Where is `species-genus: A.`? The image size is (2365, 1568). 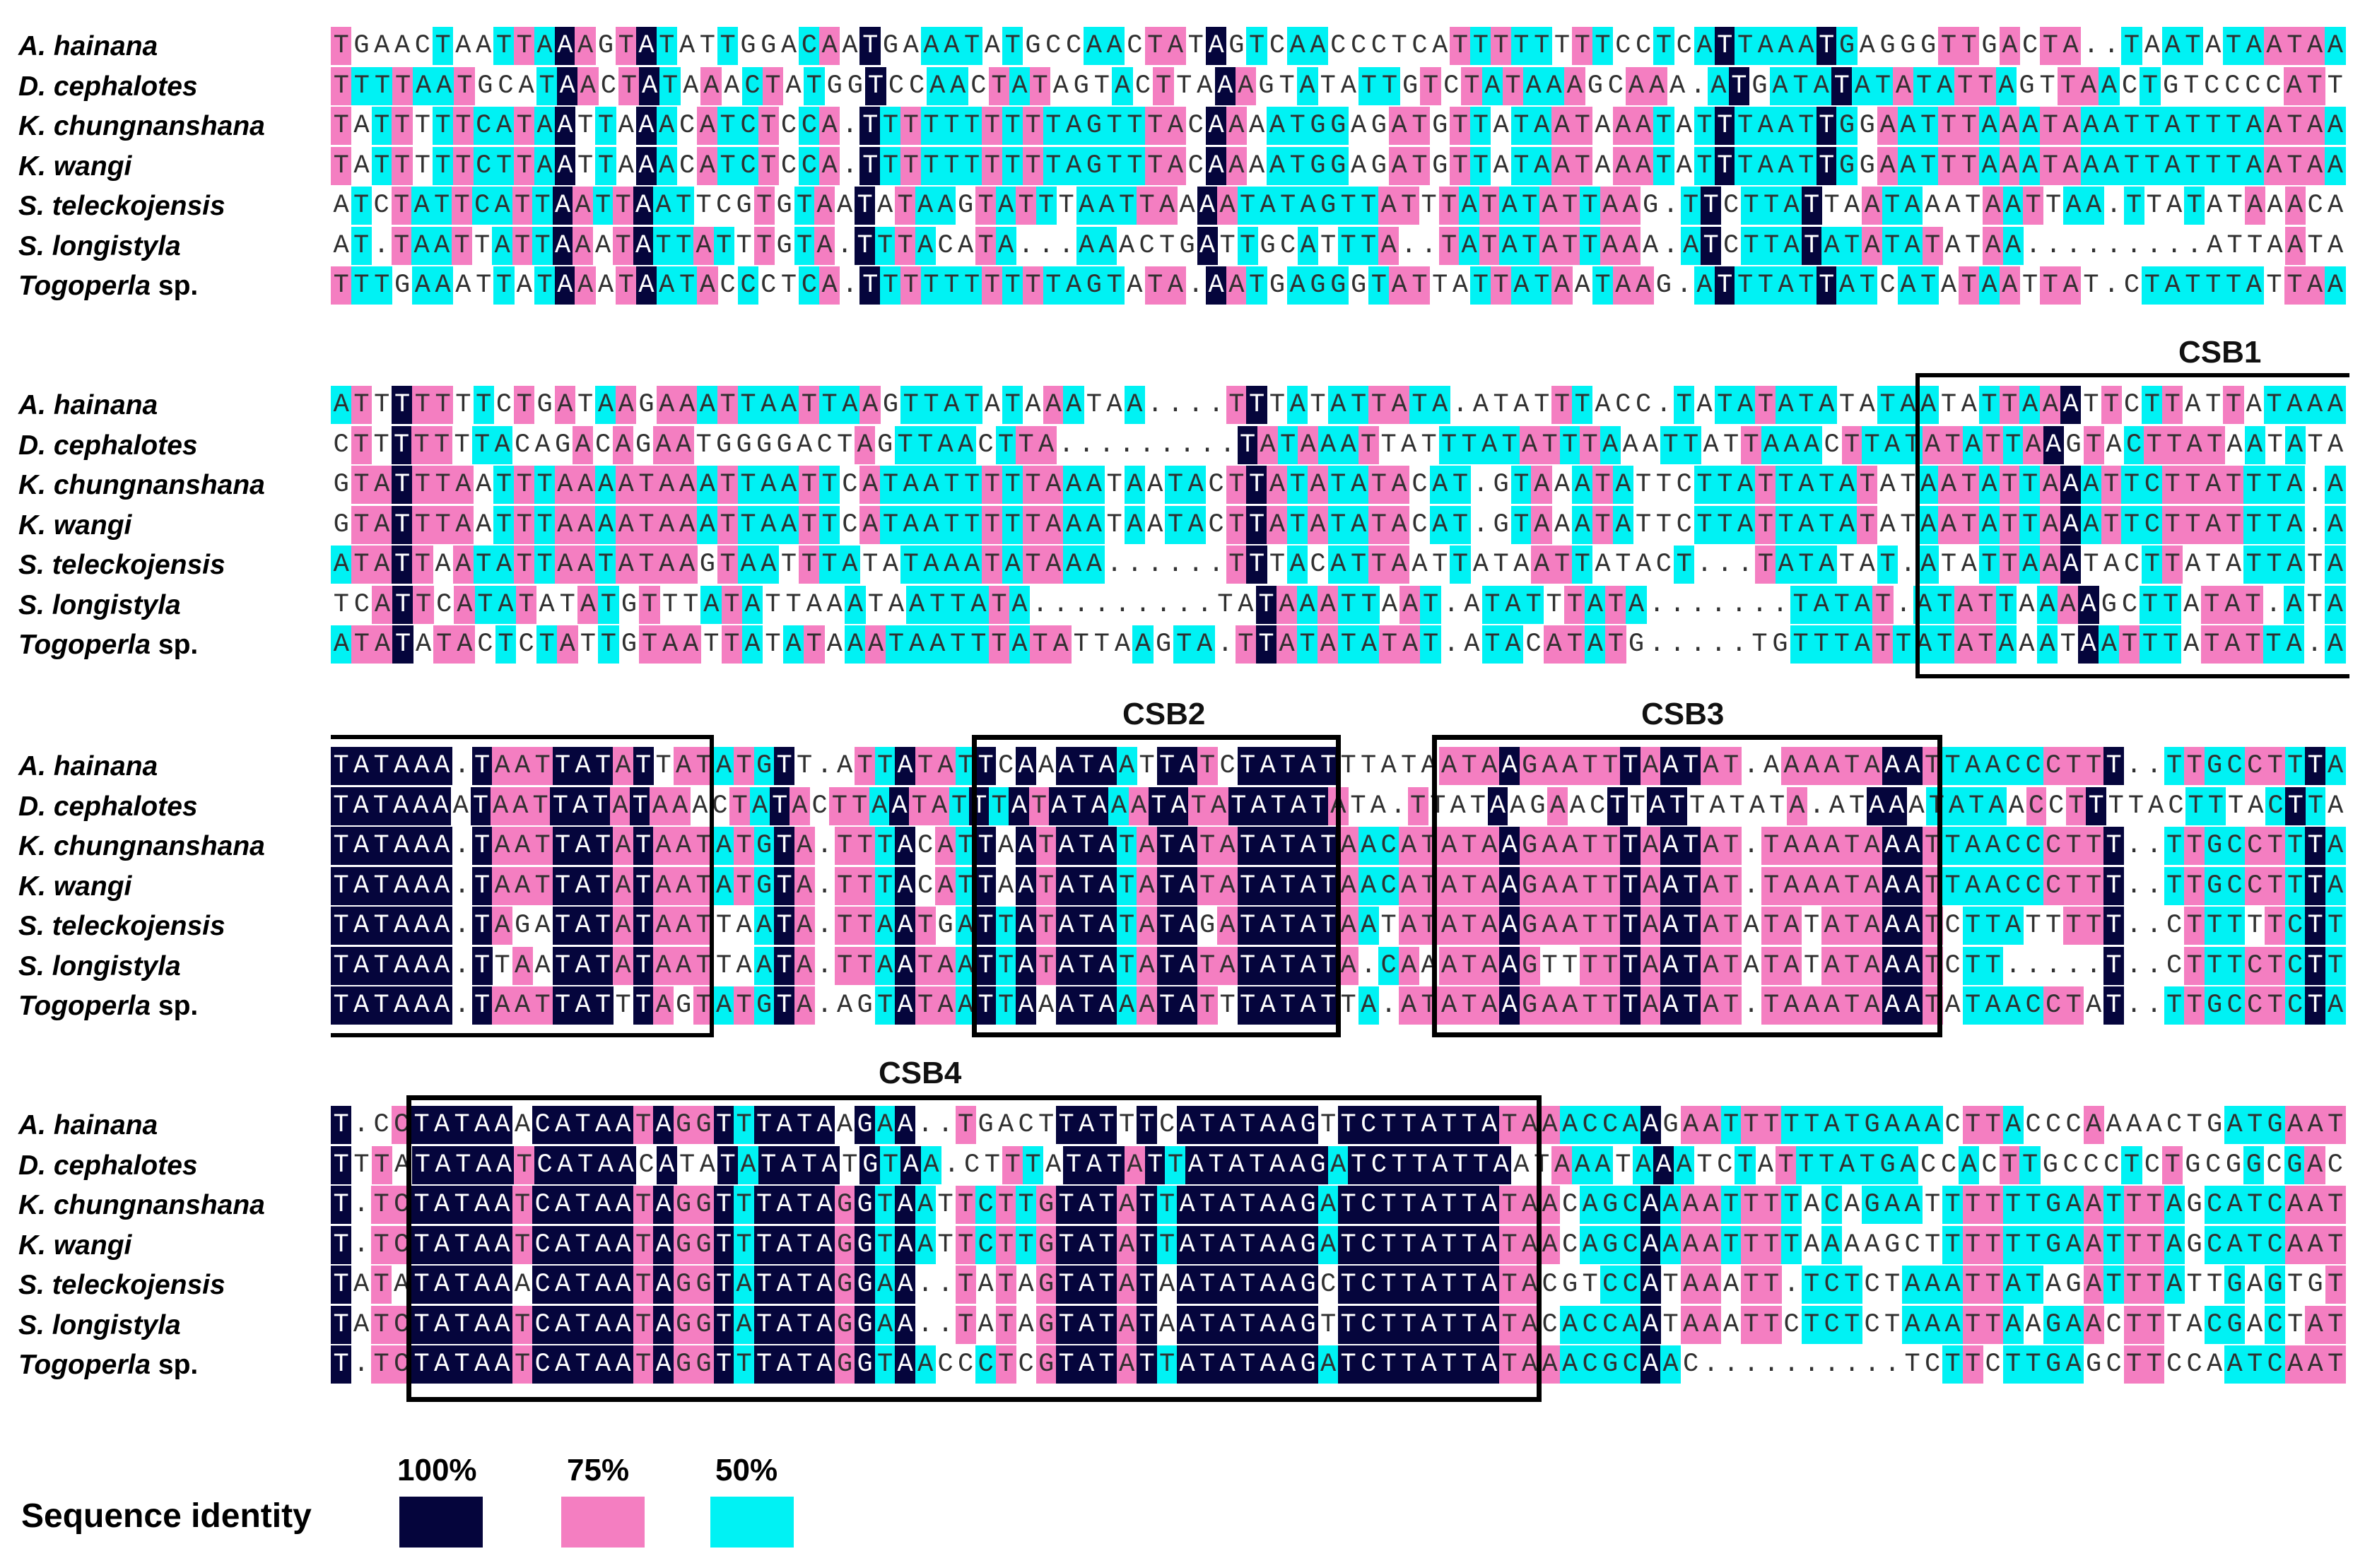
species-genus: A. is located at coordinates (32, 405).